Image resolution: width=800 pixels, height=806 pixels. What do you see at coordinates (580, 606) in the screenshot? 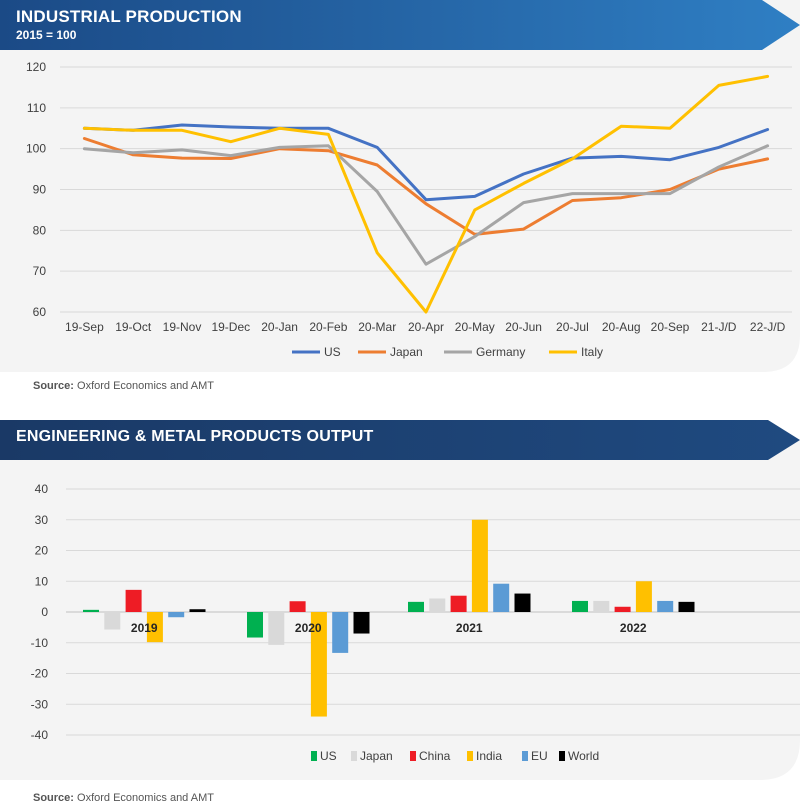
I see `bar-us-2022` at bounding box center [580, 606].